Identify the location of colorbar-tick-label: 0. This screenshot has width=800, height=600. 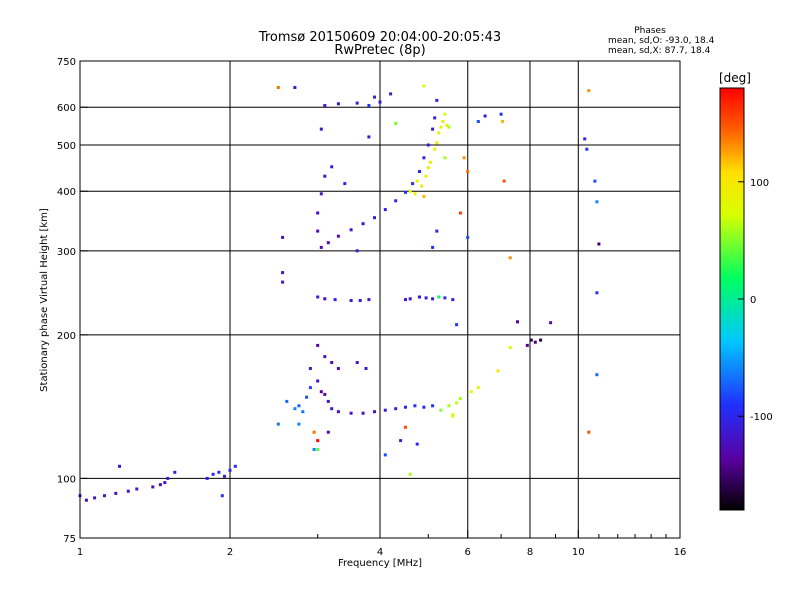
(753, 300).